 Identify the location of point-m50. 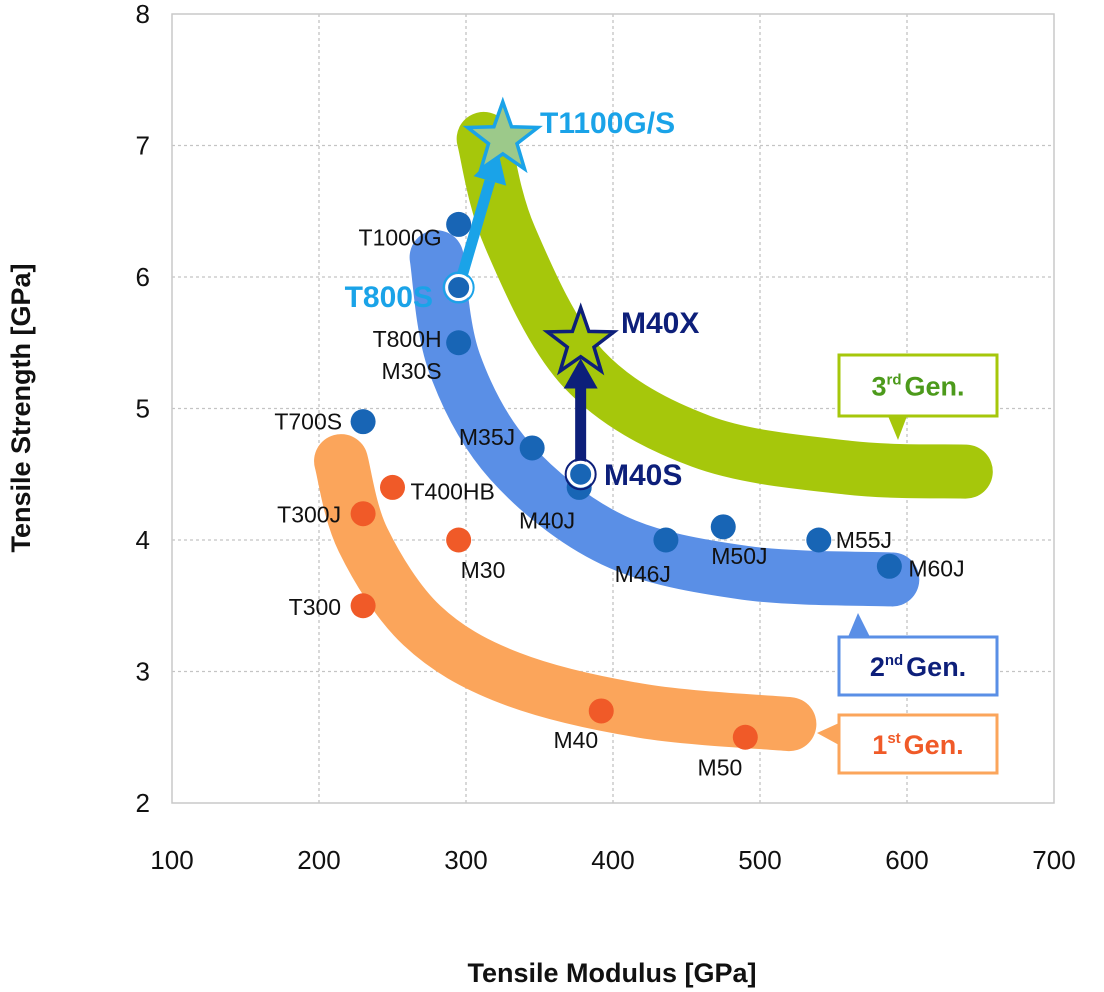
(745, 737).